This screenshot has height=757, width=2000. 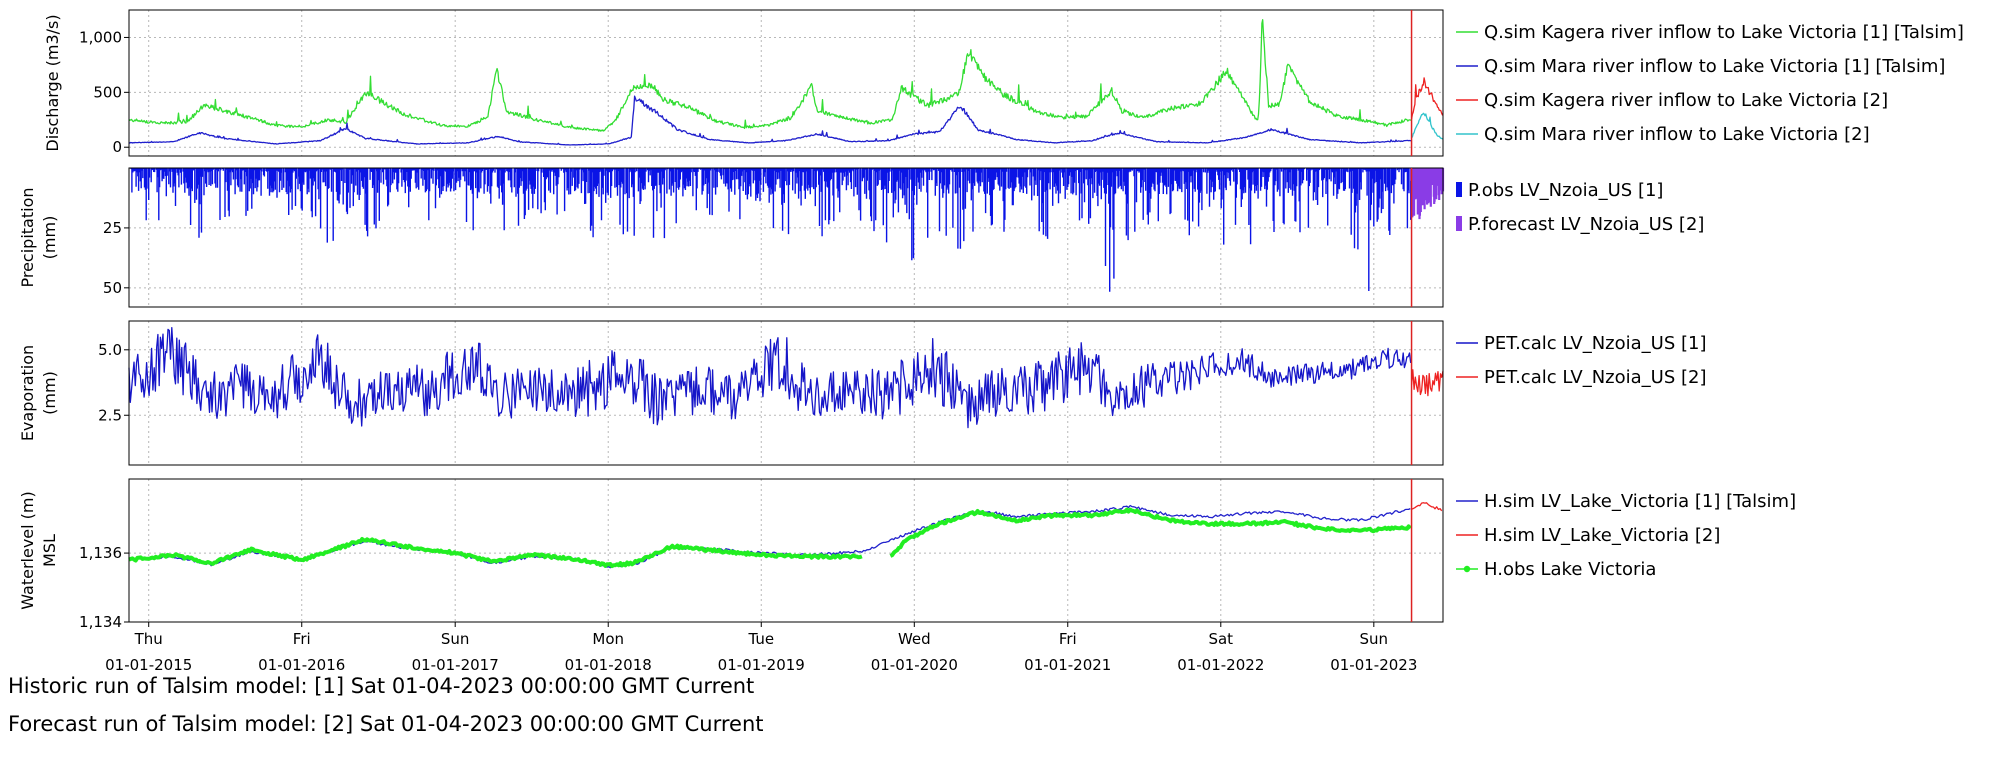 I want to click on xtick-day-0: Thu, so click(x=148, y=639).